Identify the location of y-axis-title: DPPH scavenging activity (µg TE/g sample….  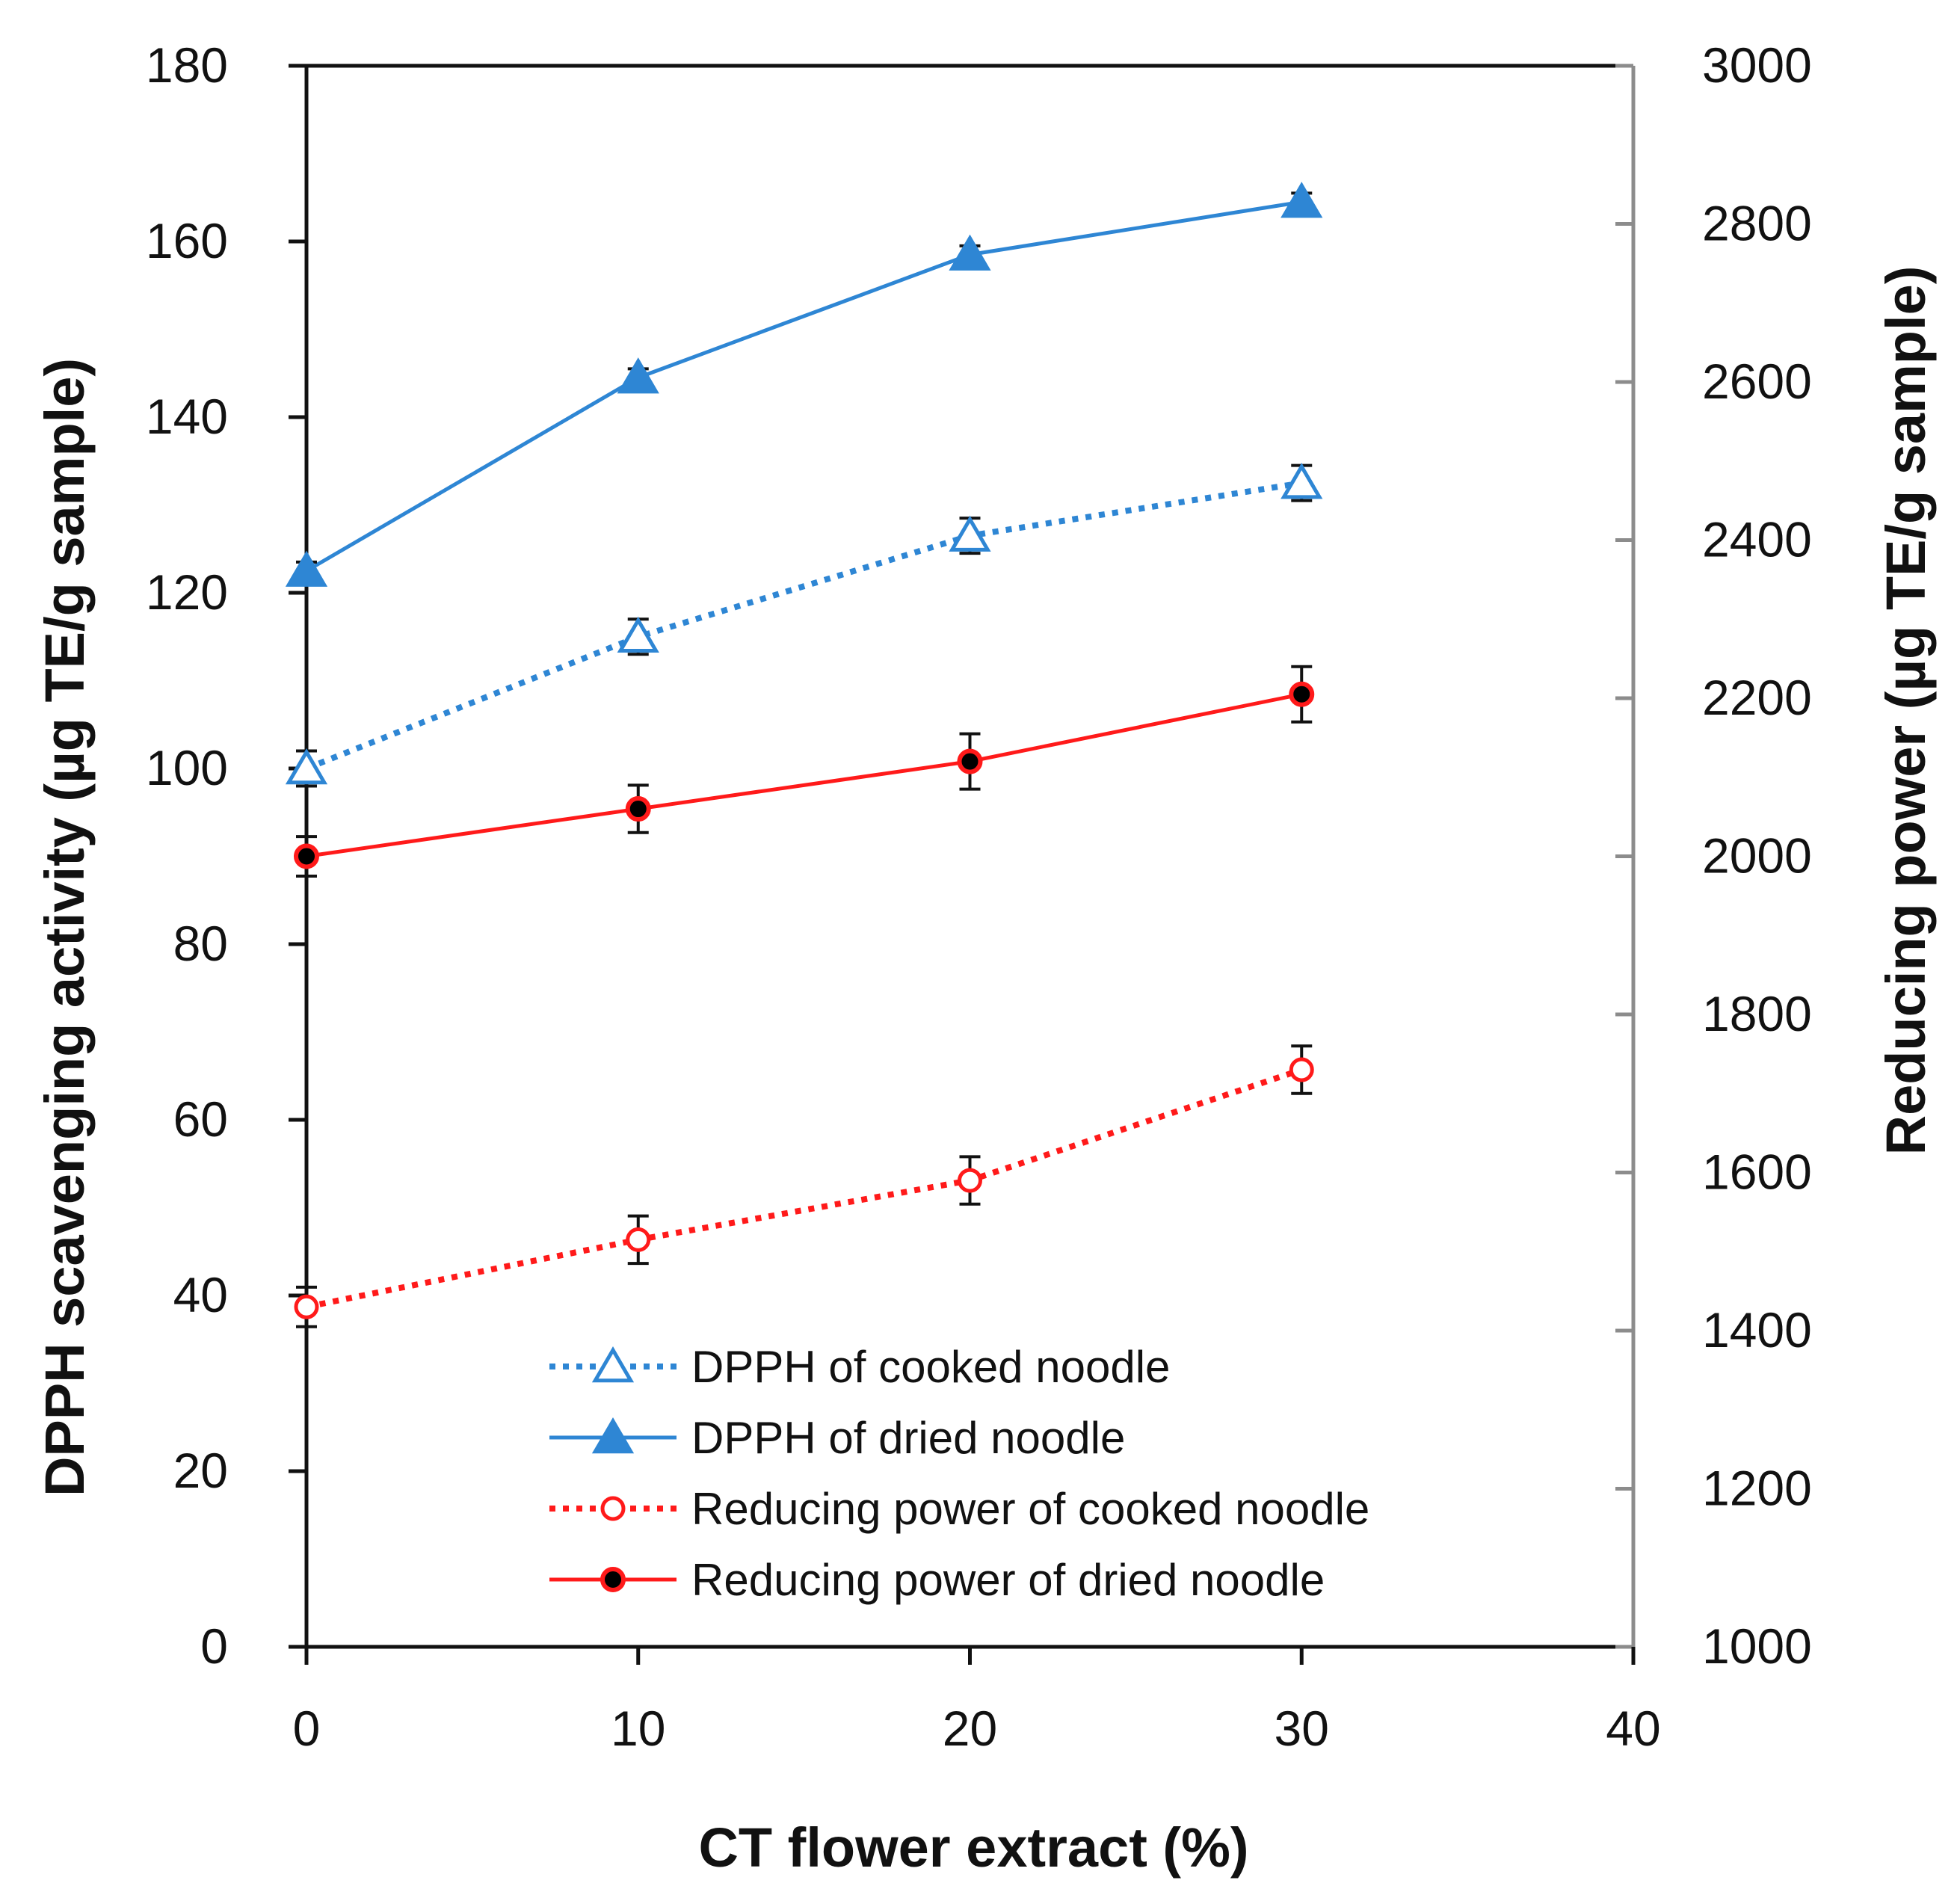
(65, 927).